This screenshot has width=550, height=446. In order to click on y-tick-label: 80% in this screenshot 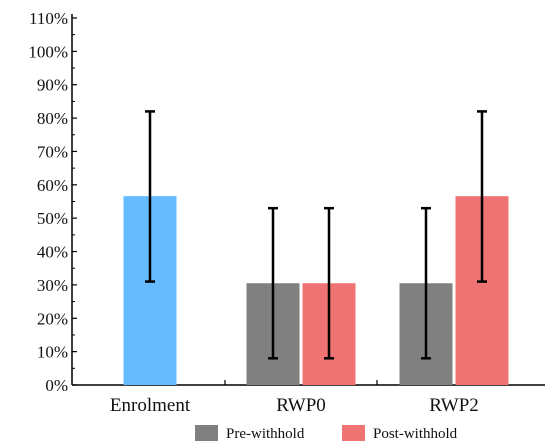, I will do `click(52, 118)`.